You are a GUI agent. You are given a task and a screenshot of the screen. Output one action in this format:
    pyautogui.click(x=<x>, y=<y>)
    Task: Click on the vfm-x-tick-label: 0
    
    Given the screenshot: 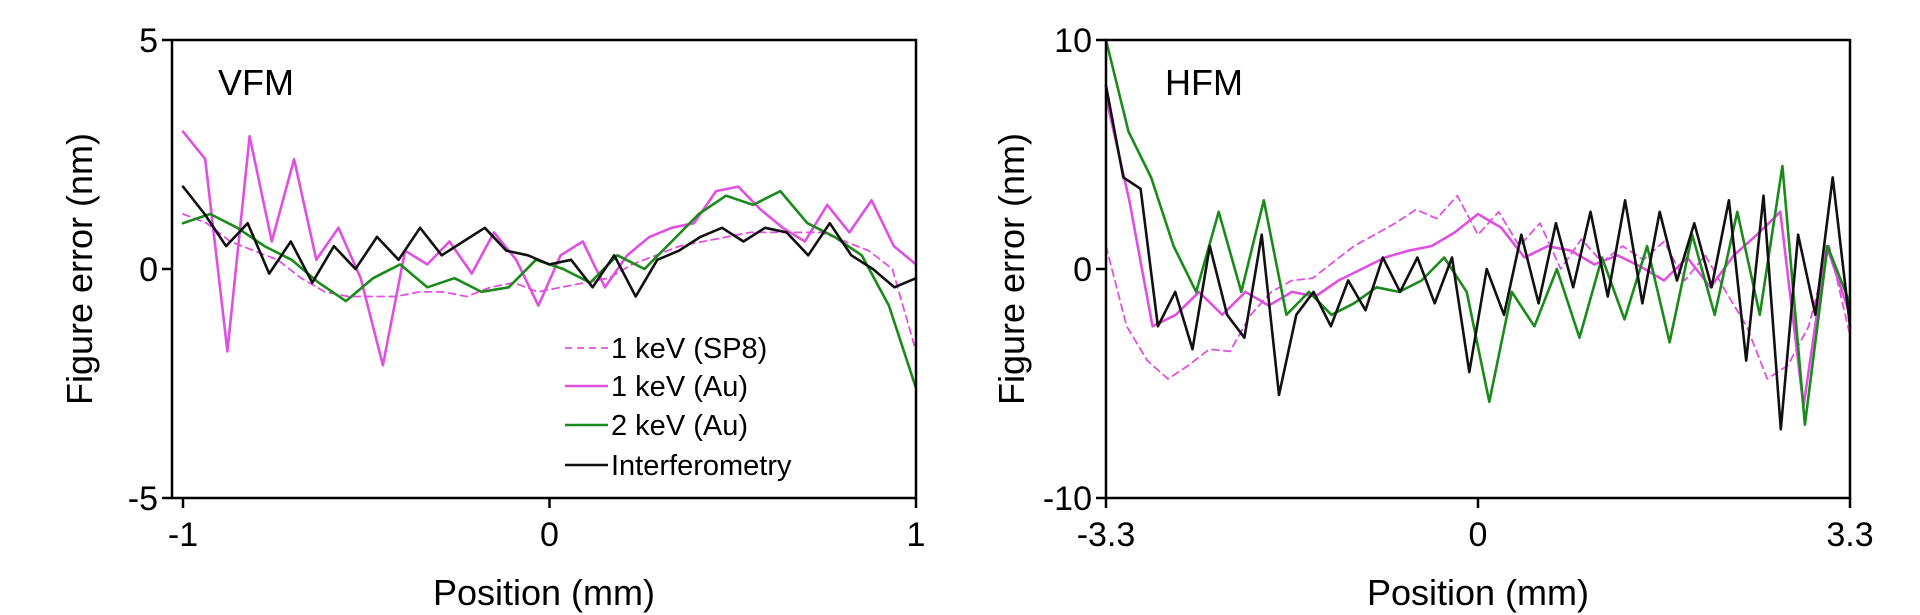 What is the action you would take?
    pyautogui.click(x=549, y=535)
    